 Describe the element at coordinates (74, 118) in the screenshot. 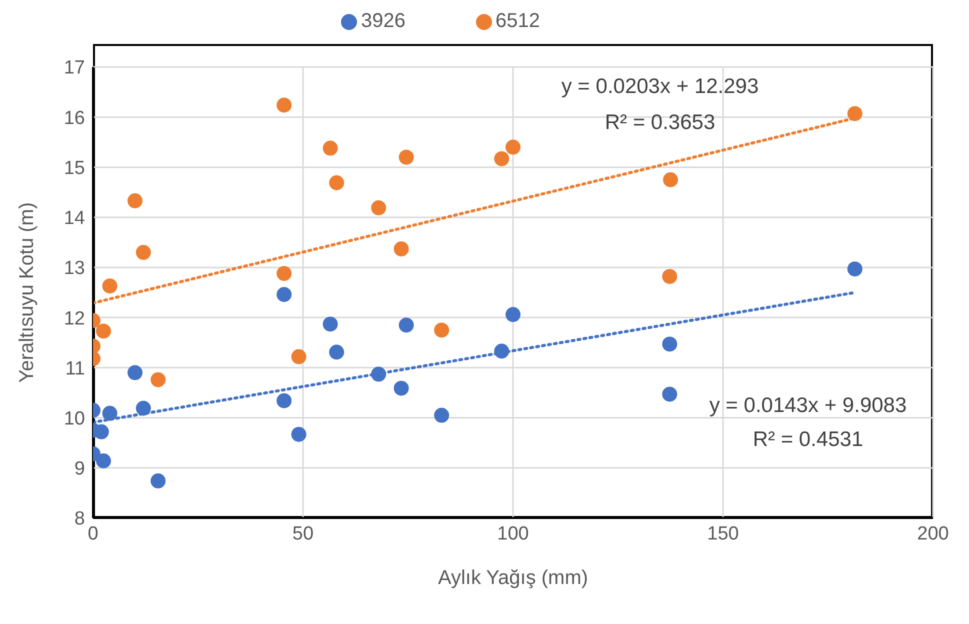

I see `y-tick-label: 16` at that location.